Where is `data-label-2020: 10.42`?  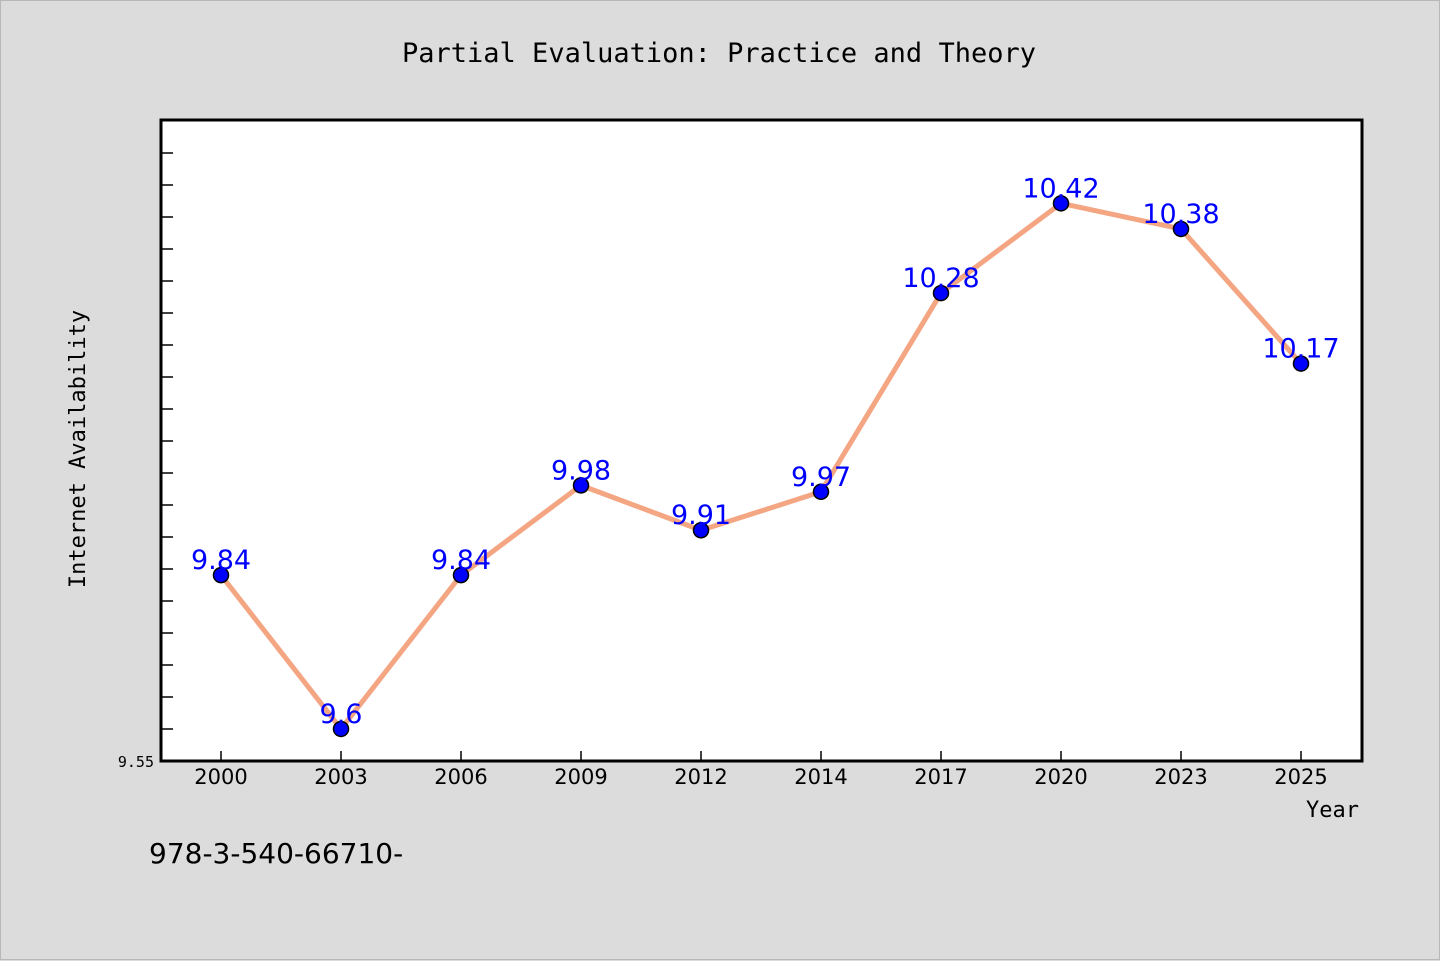 data-label-2020: 10.42 is located at coordinates (1060, 188).